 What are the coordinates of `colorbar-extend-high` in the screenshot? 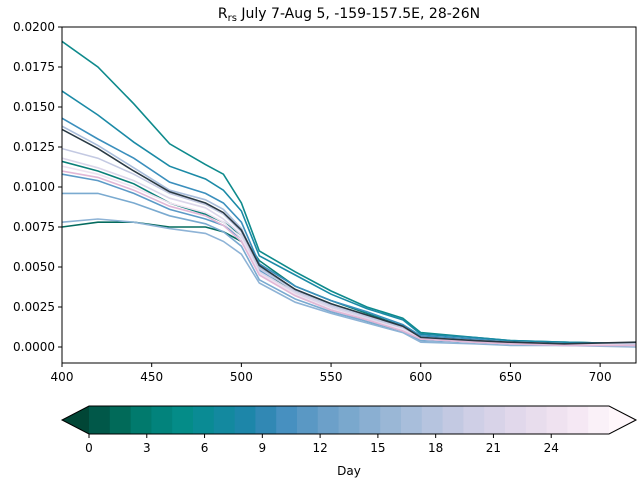 It's located at (622, 420).